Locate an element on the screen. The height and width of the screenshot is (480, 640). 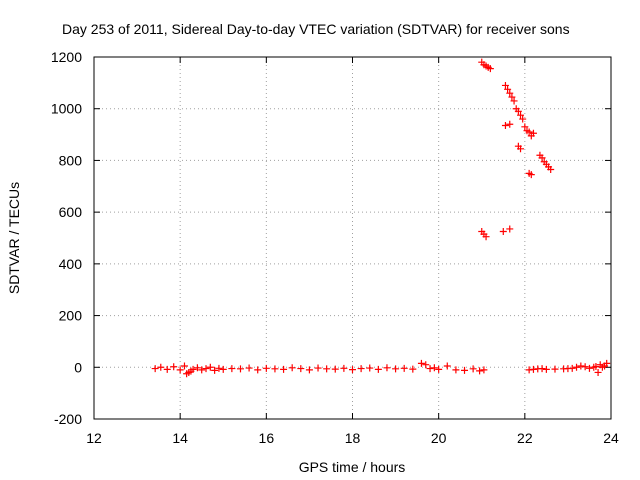
y-tick-label: 0 is located at coordinates (78, 367).